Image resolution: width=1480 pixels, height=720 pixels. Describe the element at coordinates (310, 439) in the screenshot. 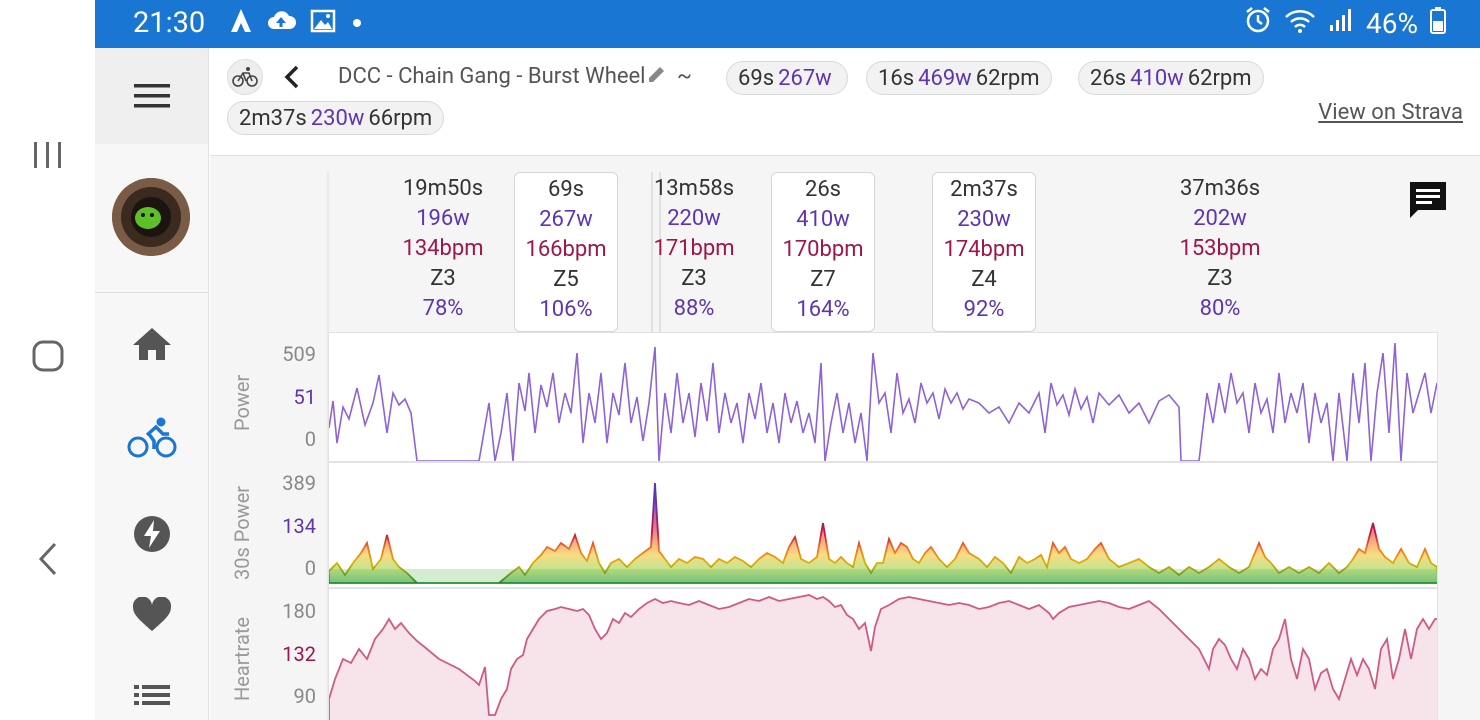

I see `power-tick-bottom: 0` at that location.